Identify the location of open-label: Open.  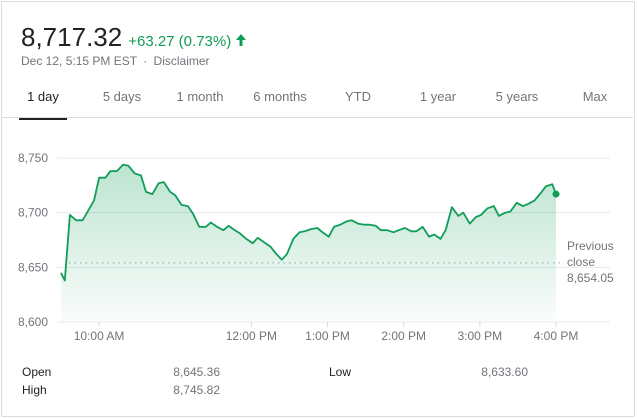
(37, 372).